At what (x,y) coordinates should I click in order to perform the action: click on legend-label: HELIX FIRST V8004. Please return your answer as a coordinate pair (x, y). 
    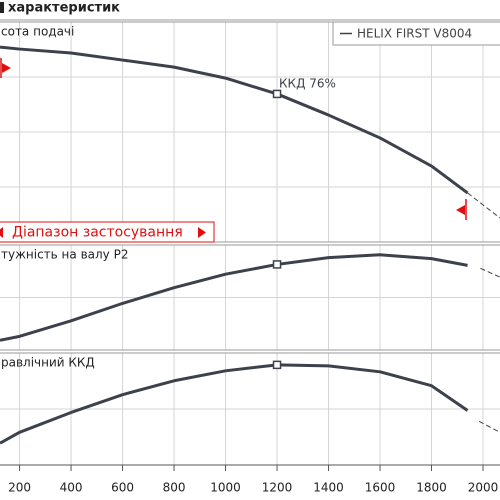
    Looking at the image, I should click on (414, 34).